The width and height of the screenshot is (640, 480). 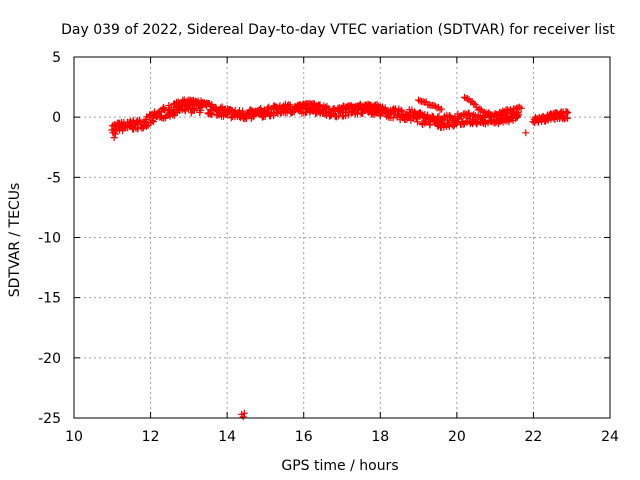 What do you see at coordinates (457, 437) in the screenshot?
I see `x-tick-label: 20` at bounding box center [457, 437].